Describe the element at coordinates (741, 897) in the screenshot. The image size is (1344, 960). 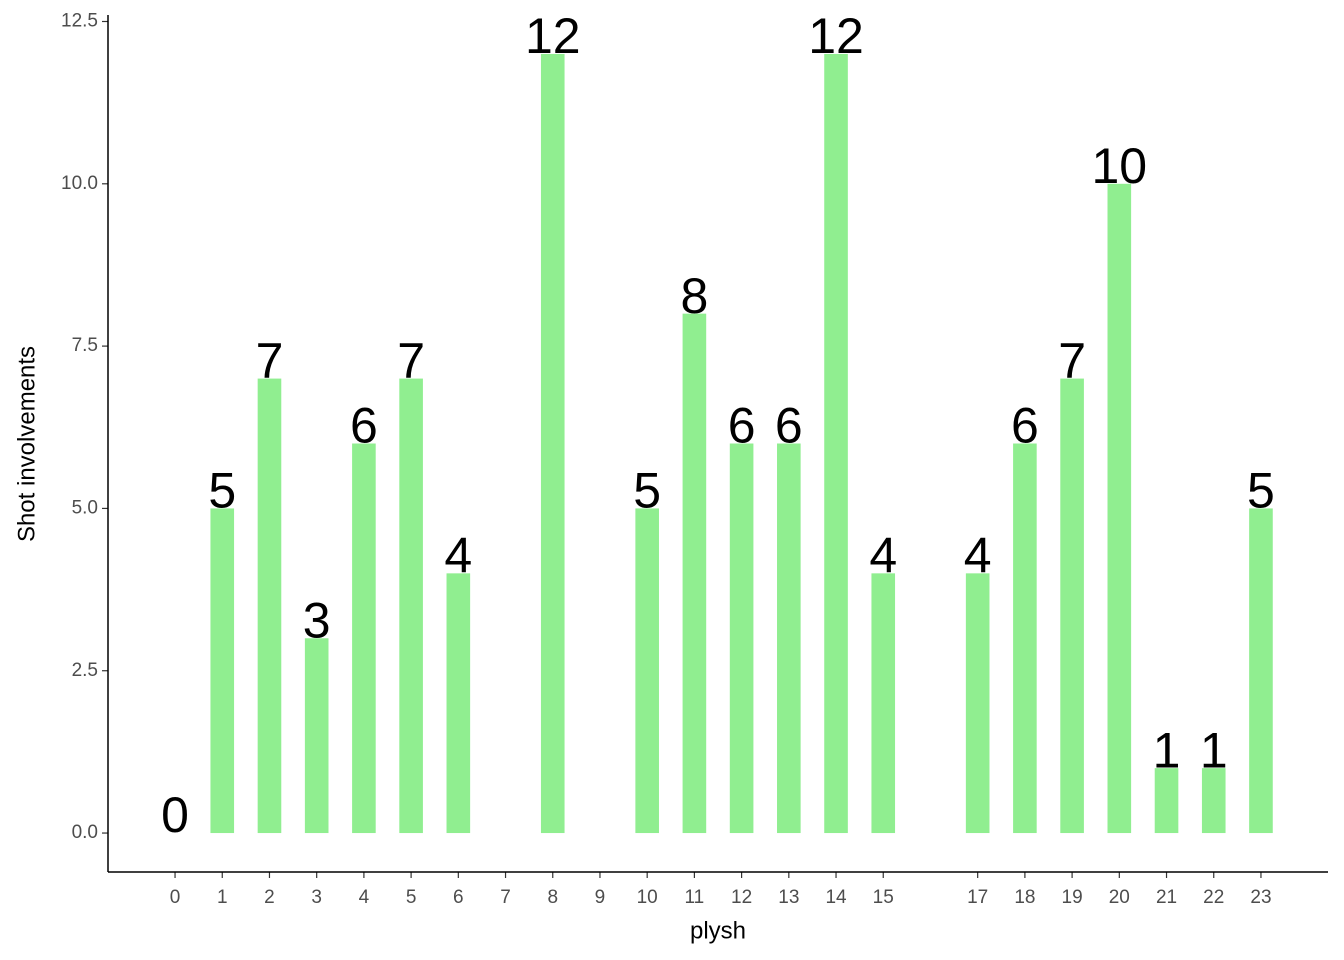
I see `x-tick-label: 12` at that location.